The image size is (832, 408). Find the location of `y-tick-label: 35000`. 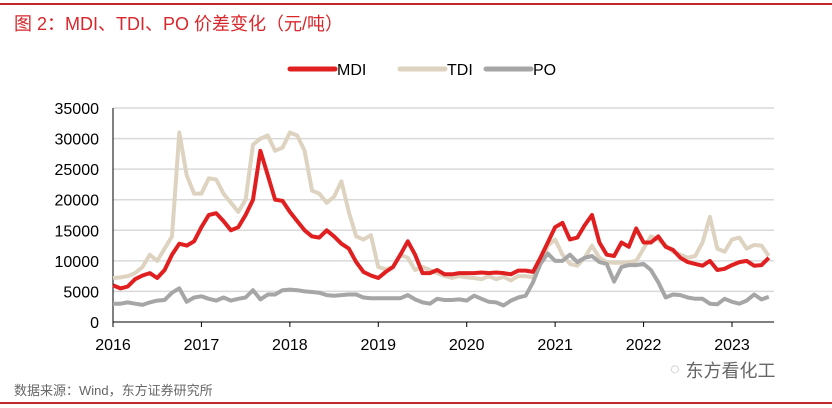

y-tick-label: 35000 is located at coordinates (77, 109).